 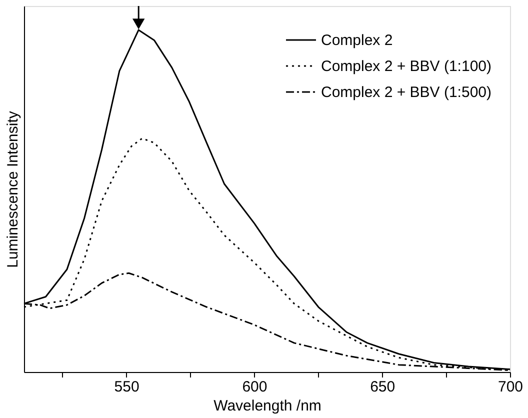 What do you see at coordinates (255, 387) in the screenshot?
I see `x-tick-label: 600` at bounding box center [255, 387].